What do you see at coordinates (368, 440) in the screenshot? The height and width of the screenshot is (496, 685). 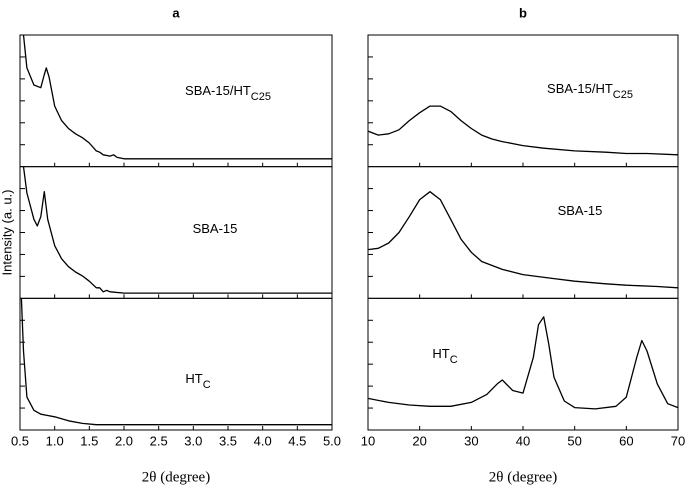 I see `x-tick-label: 10` at bounding box center [368, 440].